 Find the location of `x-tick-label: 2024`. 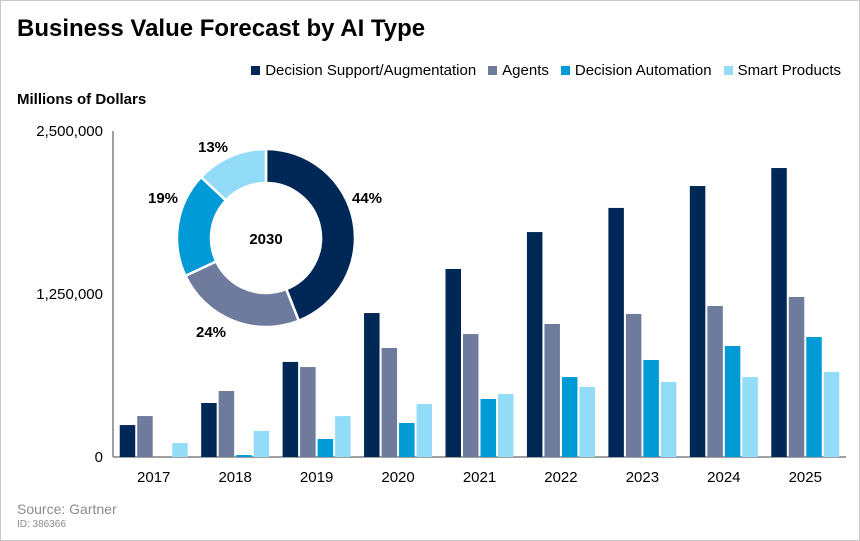

x-tick-label: 2024 is located at coordinates (723, 477).